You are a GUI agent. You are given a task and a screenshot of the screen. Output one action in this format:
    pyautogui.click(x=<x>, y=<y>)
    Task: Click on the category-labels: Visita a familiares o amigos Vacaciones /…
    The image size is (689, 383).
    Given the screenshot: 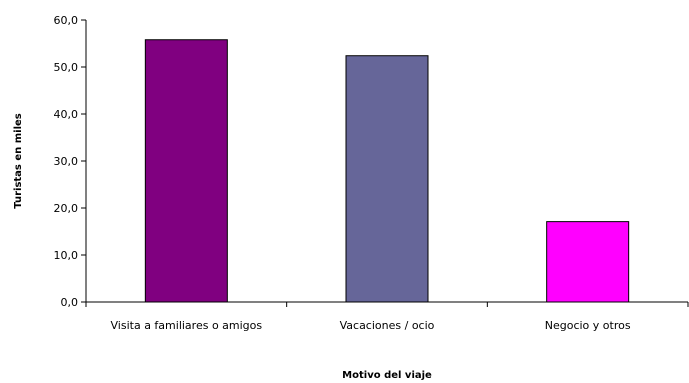 What is the action you would take?
    pyautogui.click(x=371, y=325)
    